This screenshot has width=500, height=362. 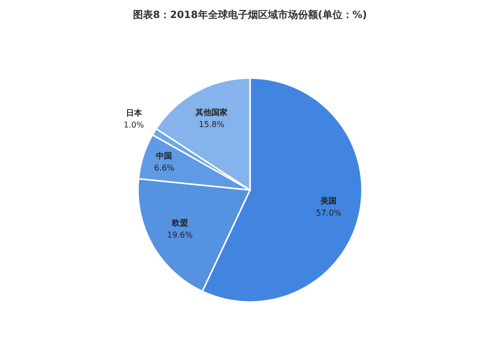 I want to click on slice-label: 其他国家, so click(x=211, y=112).